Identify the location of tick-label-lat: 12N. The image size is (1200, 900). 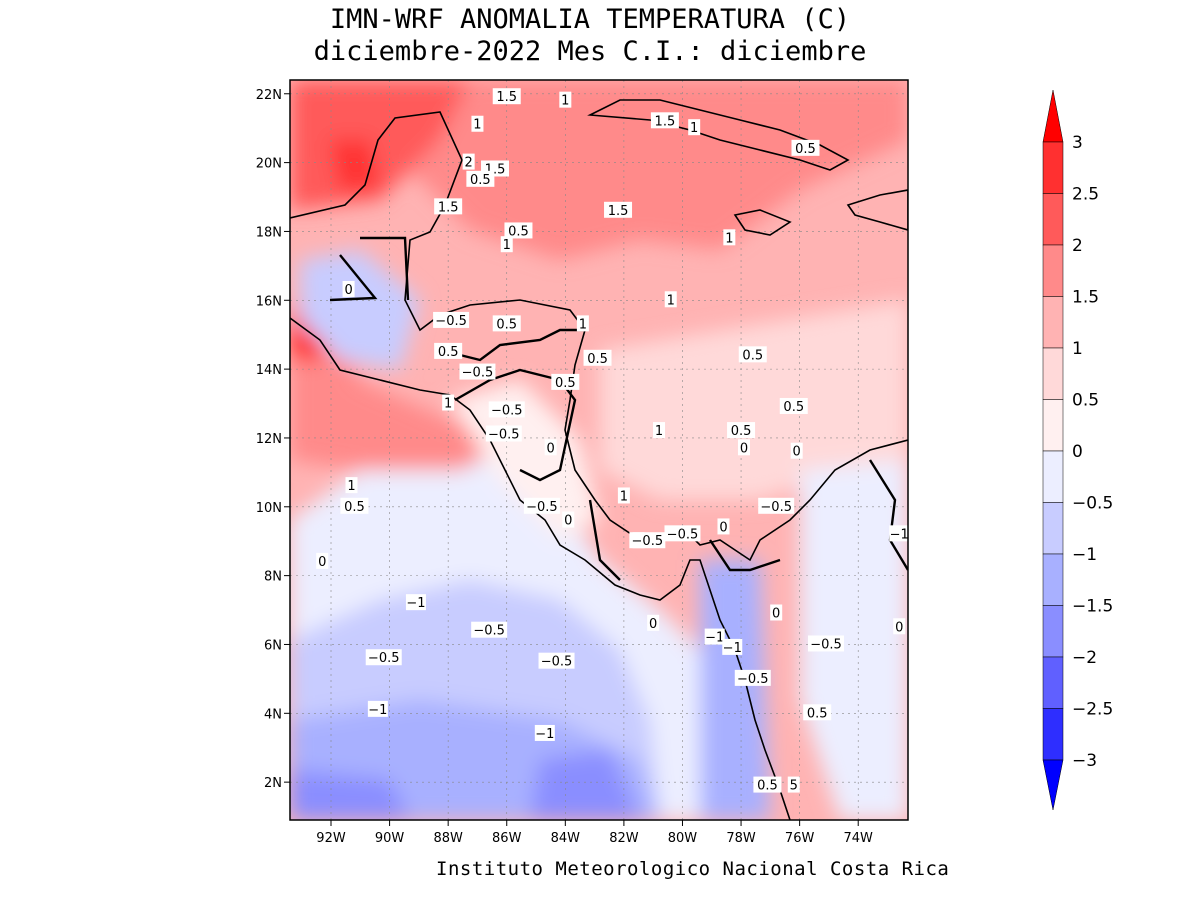
(269, 439).